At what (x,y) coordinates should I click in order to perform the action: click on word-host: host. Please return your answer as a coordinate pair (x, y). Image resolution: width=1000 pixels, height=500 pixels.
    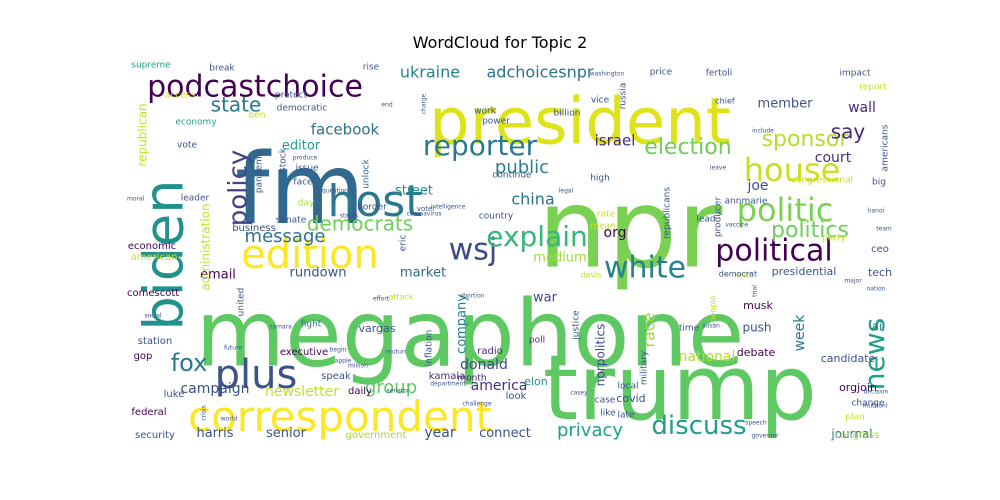
    Looking at the image, I should click on (375, 201).